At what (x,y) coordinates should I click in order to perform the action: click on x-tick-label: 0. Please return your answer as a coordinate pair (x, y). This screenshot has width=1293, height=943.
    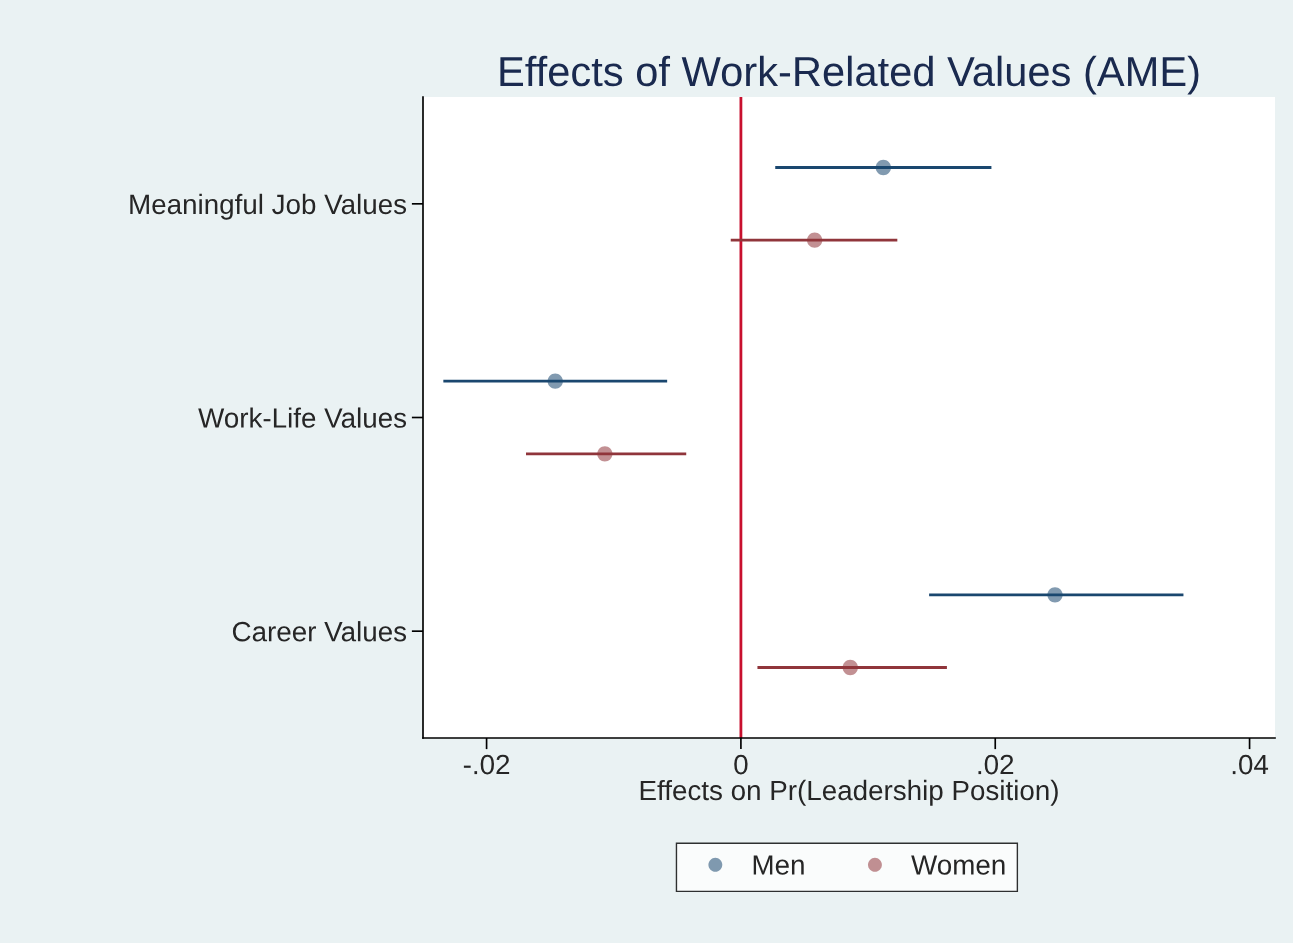
    Looking at the image, I should click on (741, 764).